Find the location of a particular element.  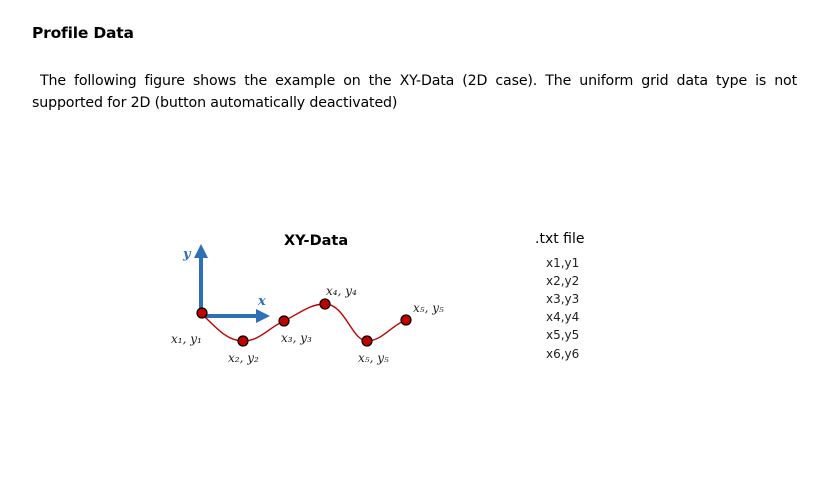

point-label: x₃, y₃ is located at coordinates (296, 338).